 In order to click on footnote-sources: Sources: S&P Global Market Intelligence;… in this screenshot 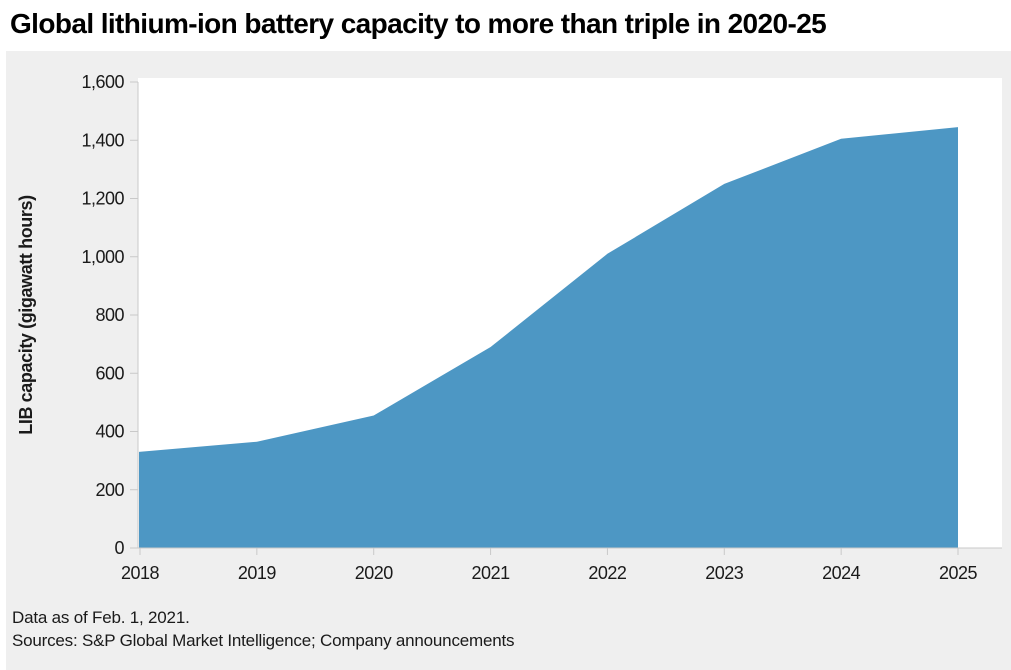, I will do `click(263, 640)`.